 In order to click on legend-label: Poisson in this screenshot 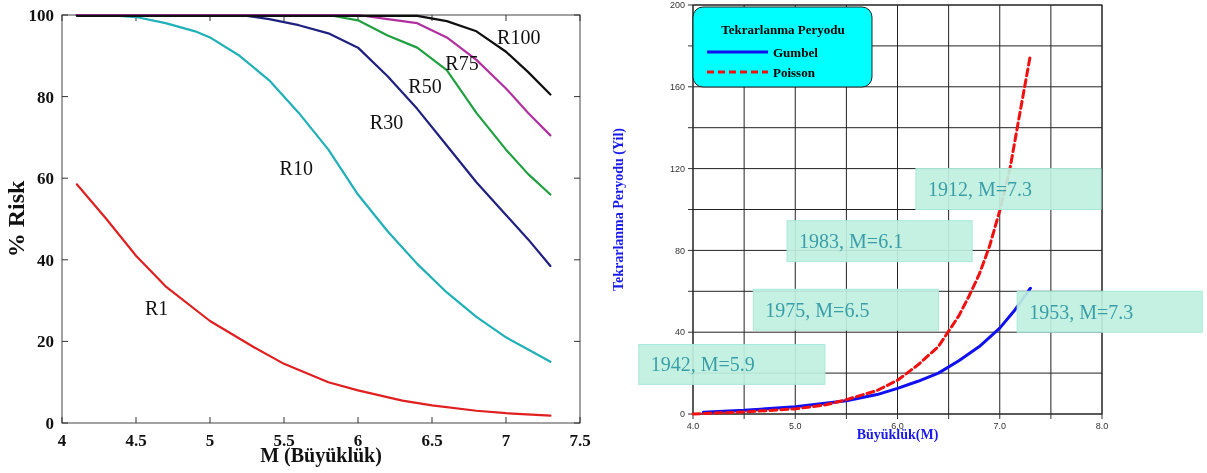, I will do `click(794, 72)`.